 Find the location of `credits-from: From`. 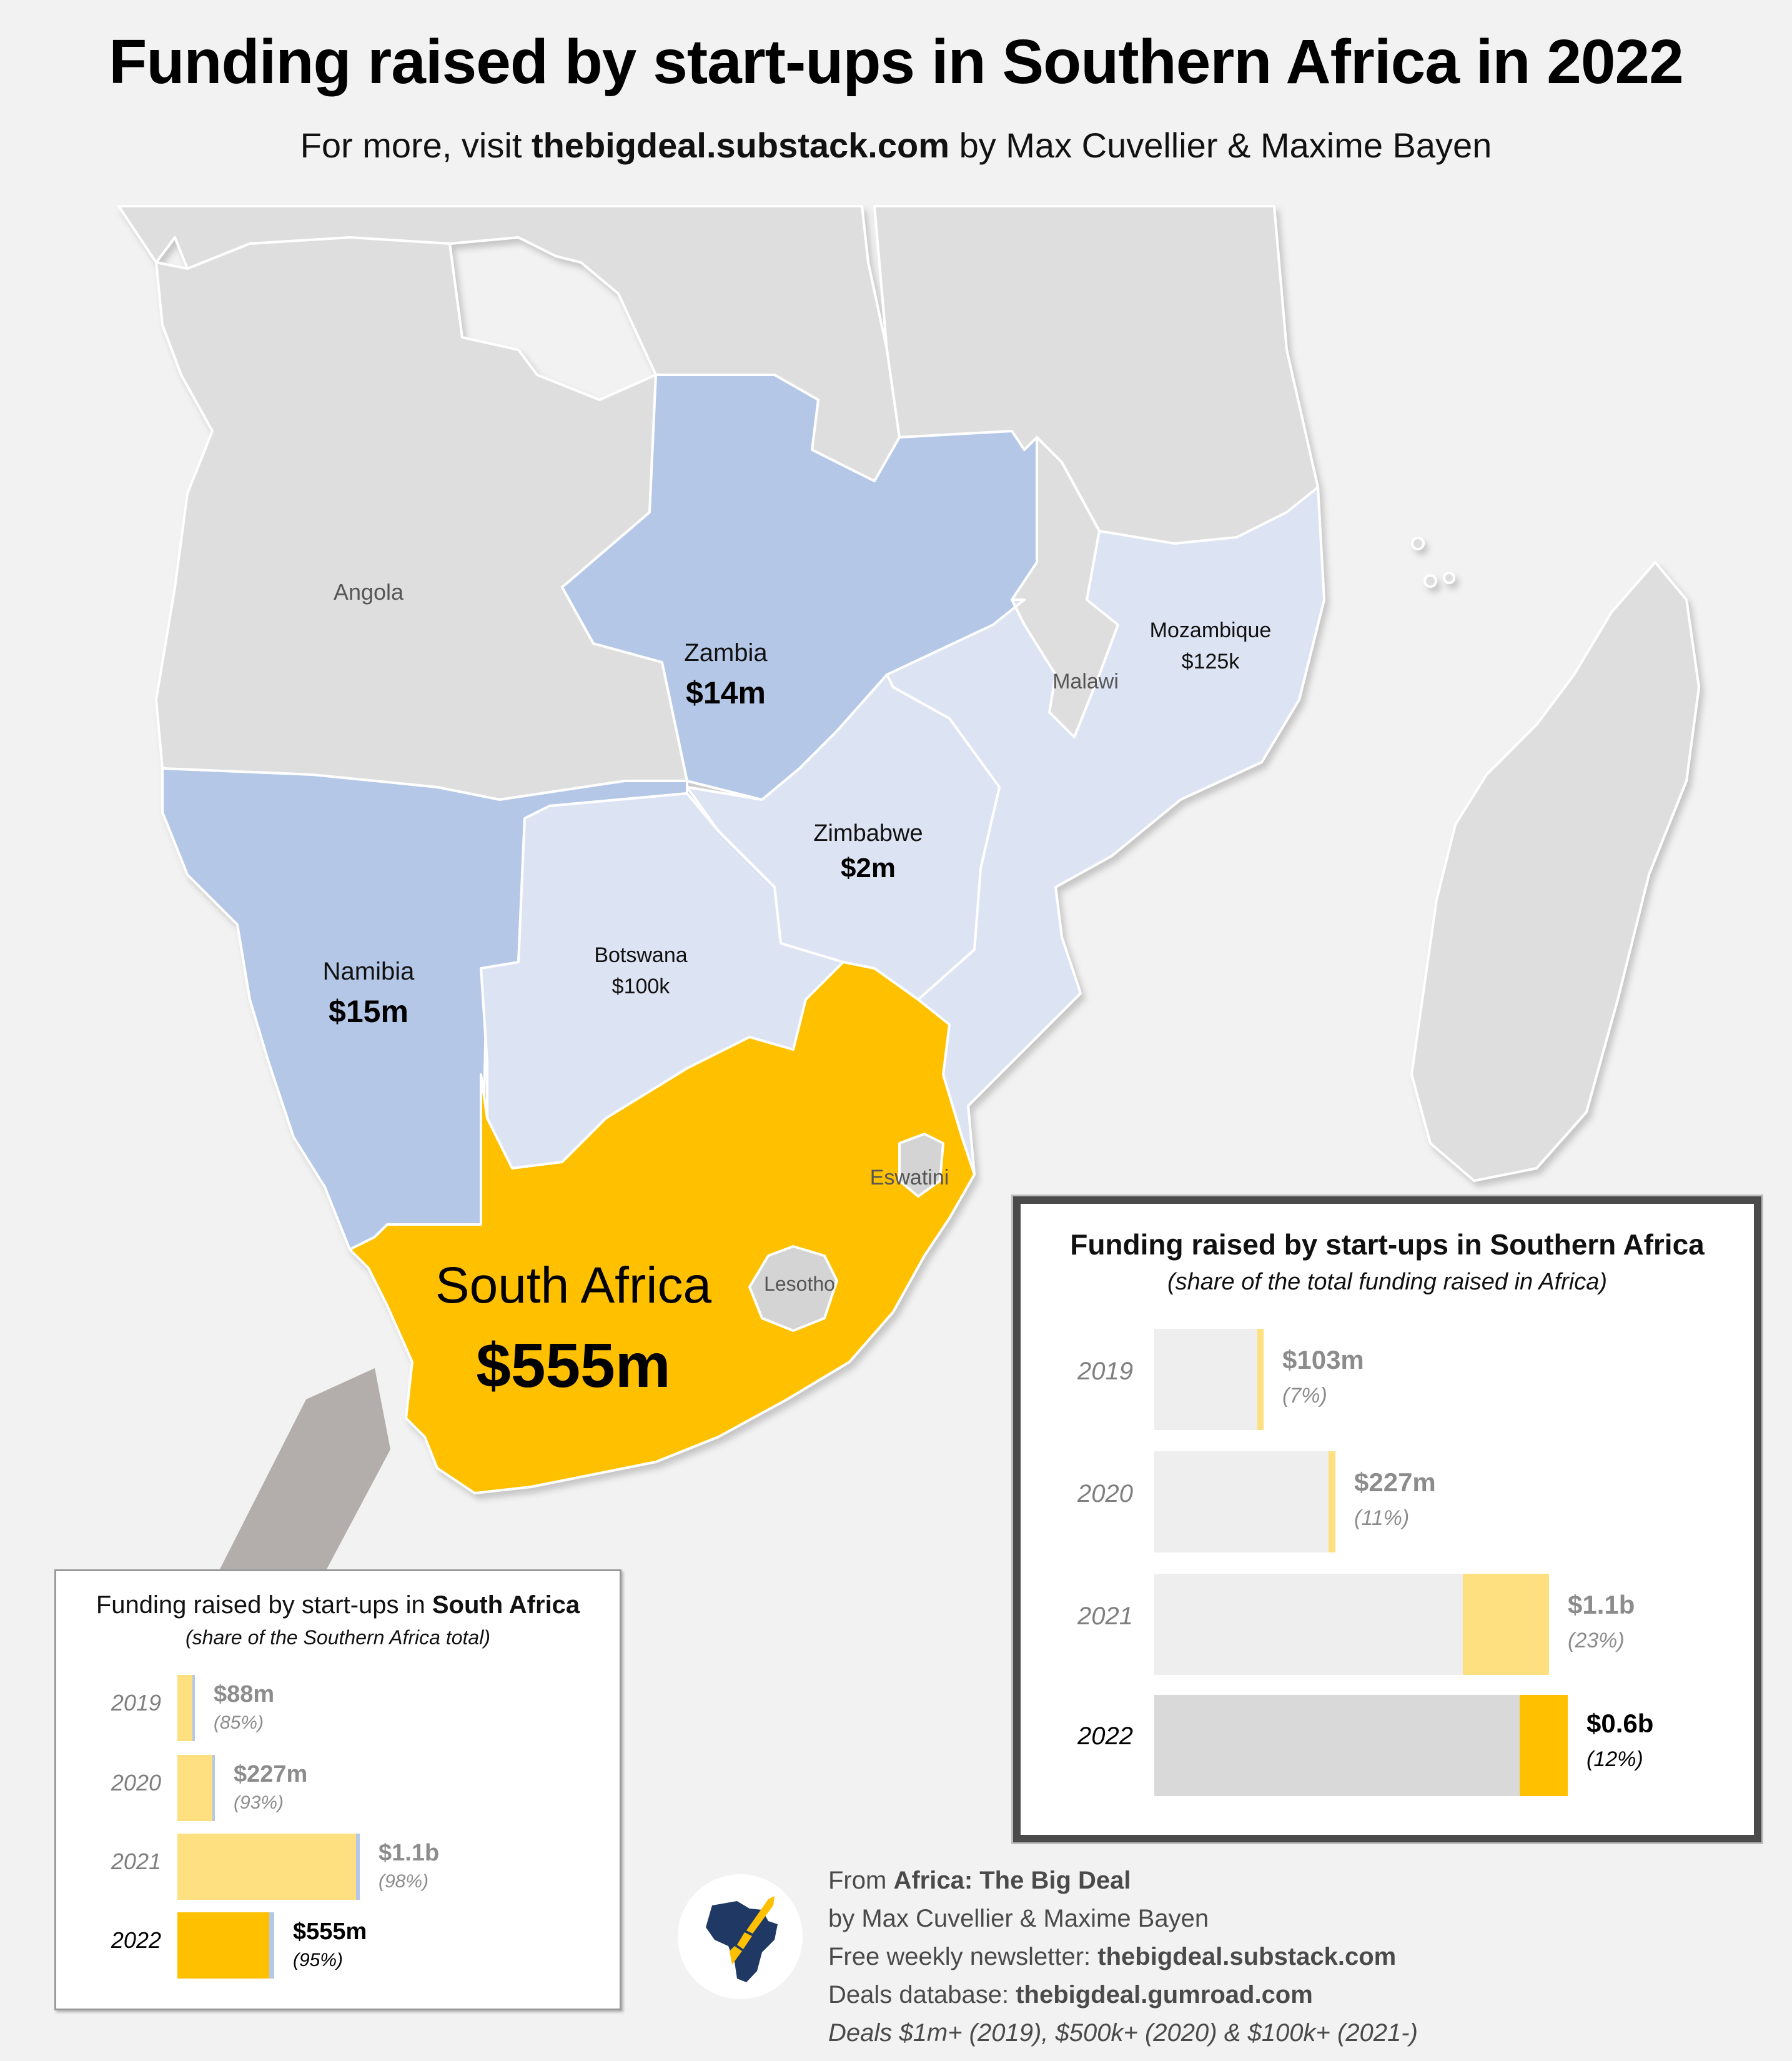

credits-from: From is located at coordinates (861, 1880).